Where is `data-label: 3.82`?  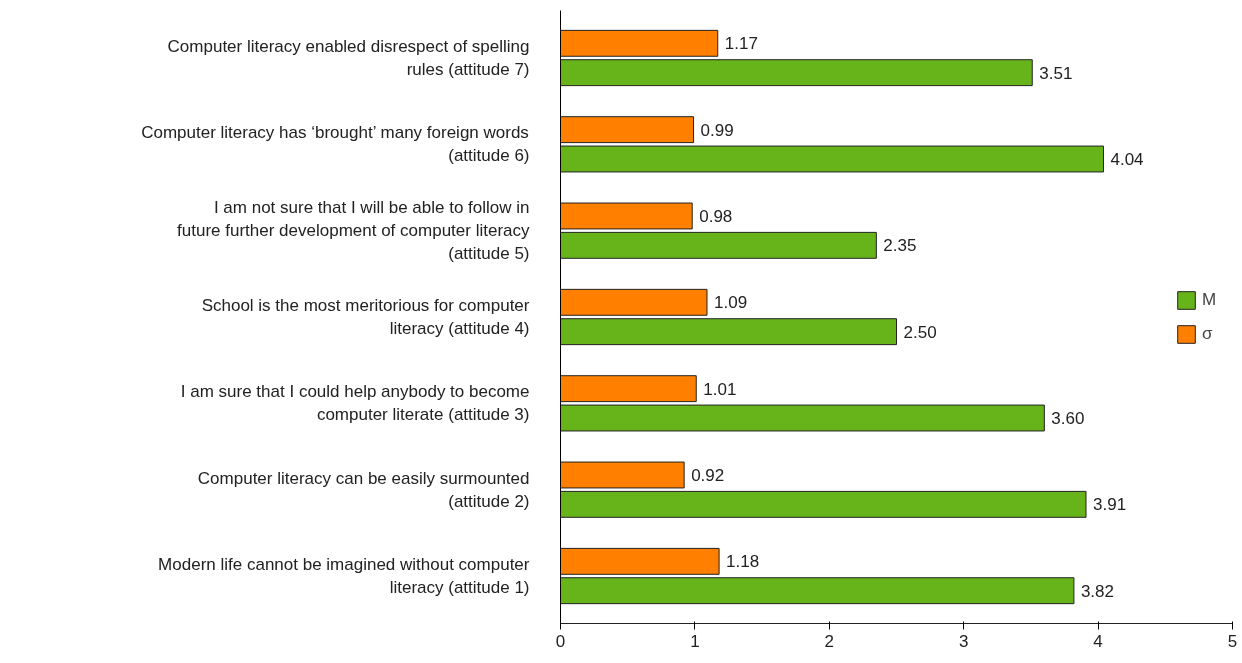 data-label: 3.82 is located at coordinates (1097, 591).